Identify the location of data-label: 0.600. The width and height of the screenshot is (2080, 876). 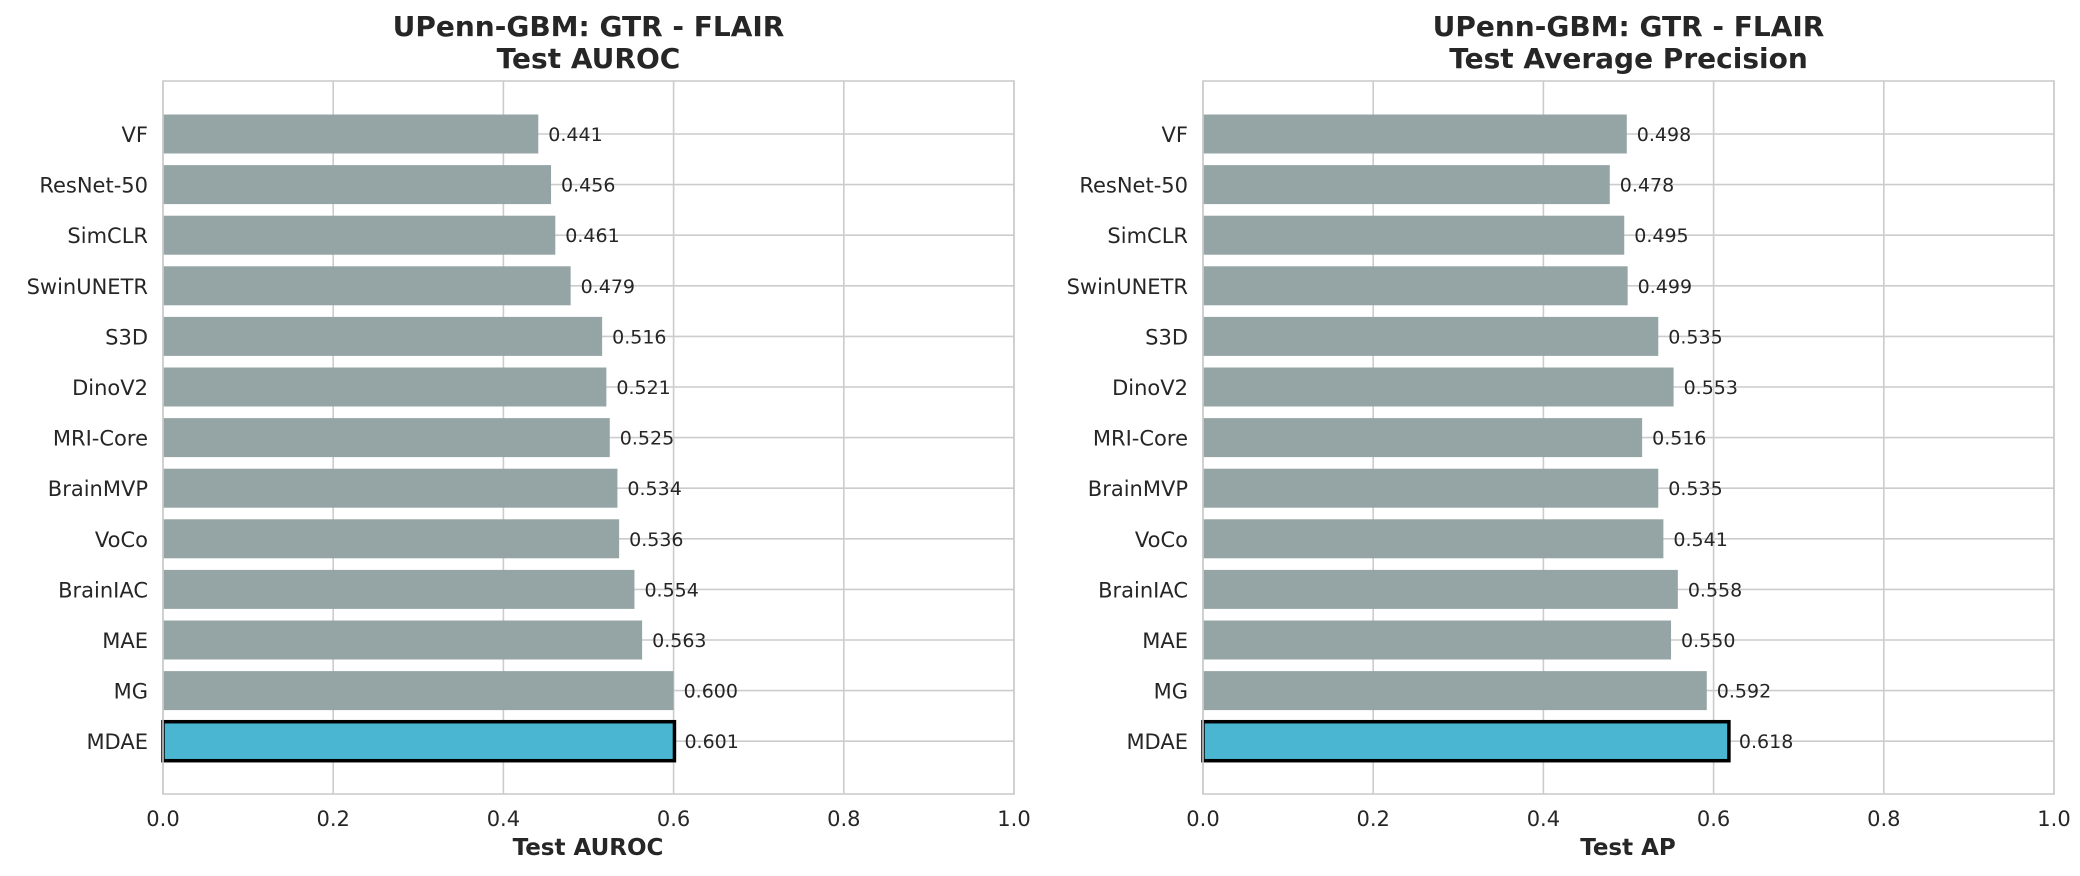
(711, 692).